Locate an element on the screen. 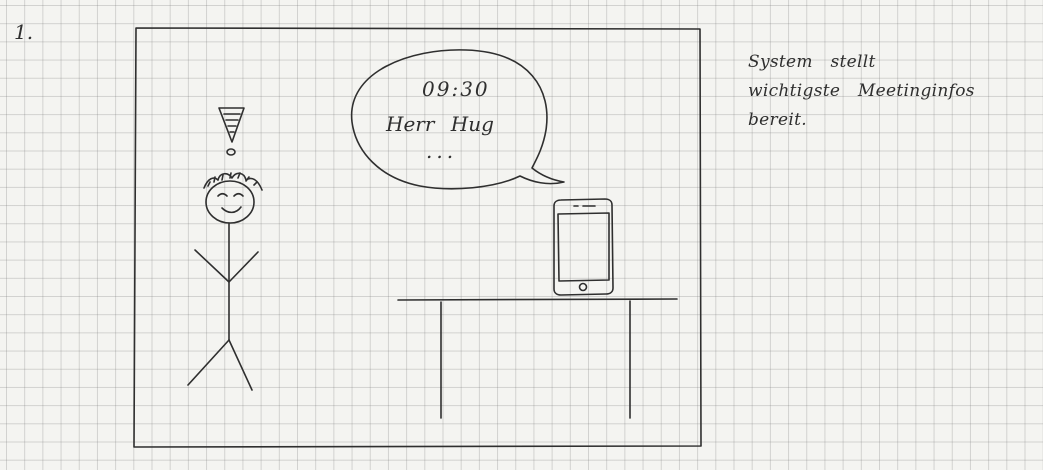 The height and width of the screenshot is (470, 1043). smartphone-icon is located at coordinates (583, 247).